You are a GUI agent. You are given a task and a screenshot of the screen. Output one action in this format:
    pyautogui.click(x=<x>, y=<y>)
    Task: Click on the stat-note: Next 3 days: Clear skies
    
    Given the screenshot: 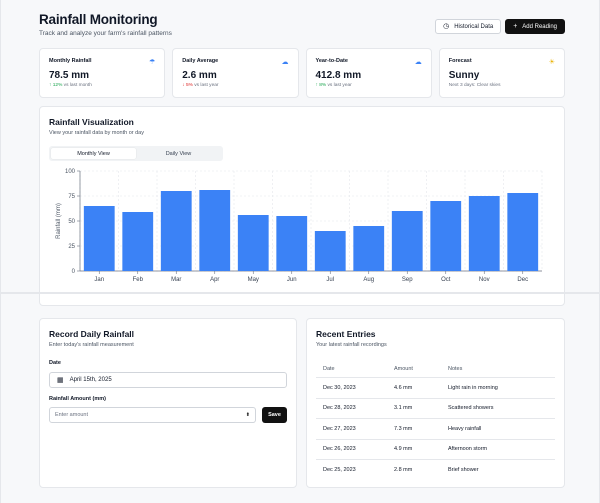 What is the action you would take?
    pyautogui.click(x=474, y=85)
    